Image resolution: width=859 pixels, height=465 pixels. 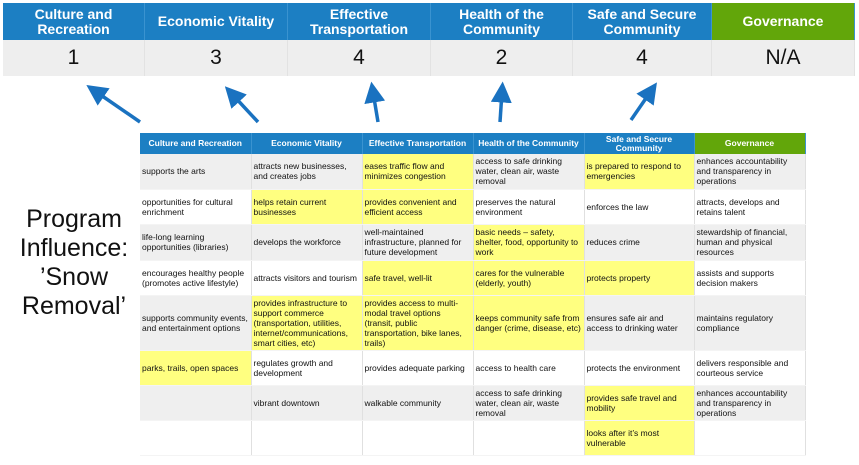 What do you see at coordinates (307, 242) in the screenshot?
I see `table-cell: develops the workforce` at bounding box center [307, 242].